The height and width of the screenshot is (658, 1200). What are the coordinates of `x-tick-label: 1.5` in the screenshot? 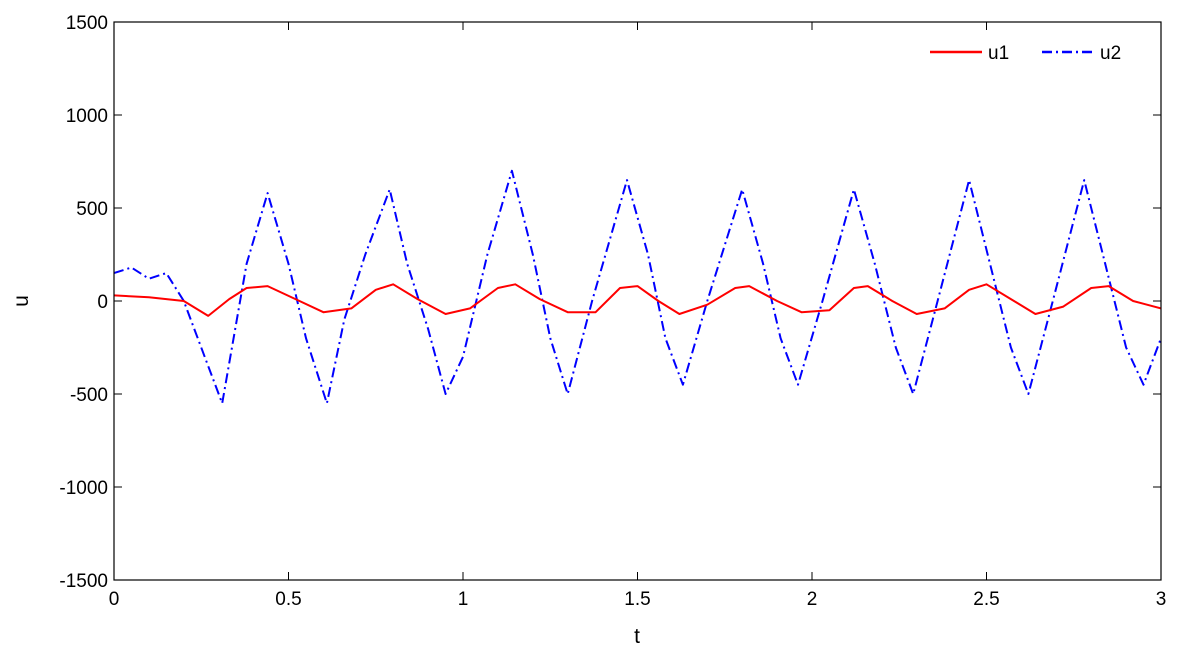 It's located at (637, 599).